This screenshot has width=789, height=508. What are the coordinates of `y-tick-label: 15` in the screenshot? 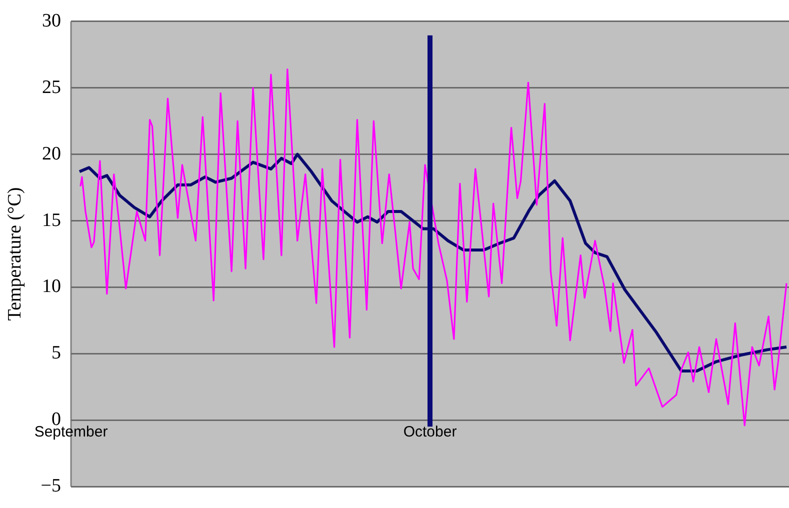 It's located at (52, 220).